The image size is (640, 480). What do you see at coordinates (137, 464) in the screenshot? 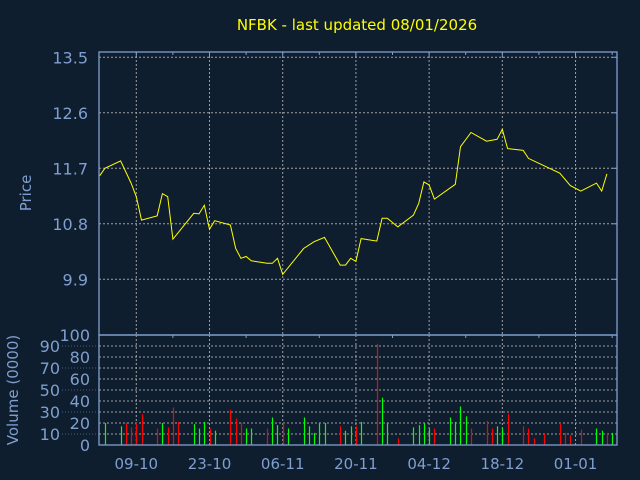
I see `date-tick-label: 09-10` at bounding box center [137, 464].